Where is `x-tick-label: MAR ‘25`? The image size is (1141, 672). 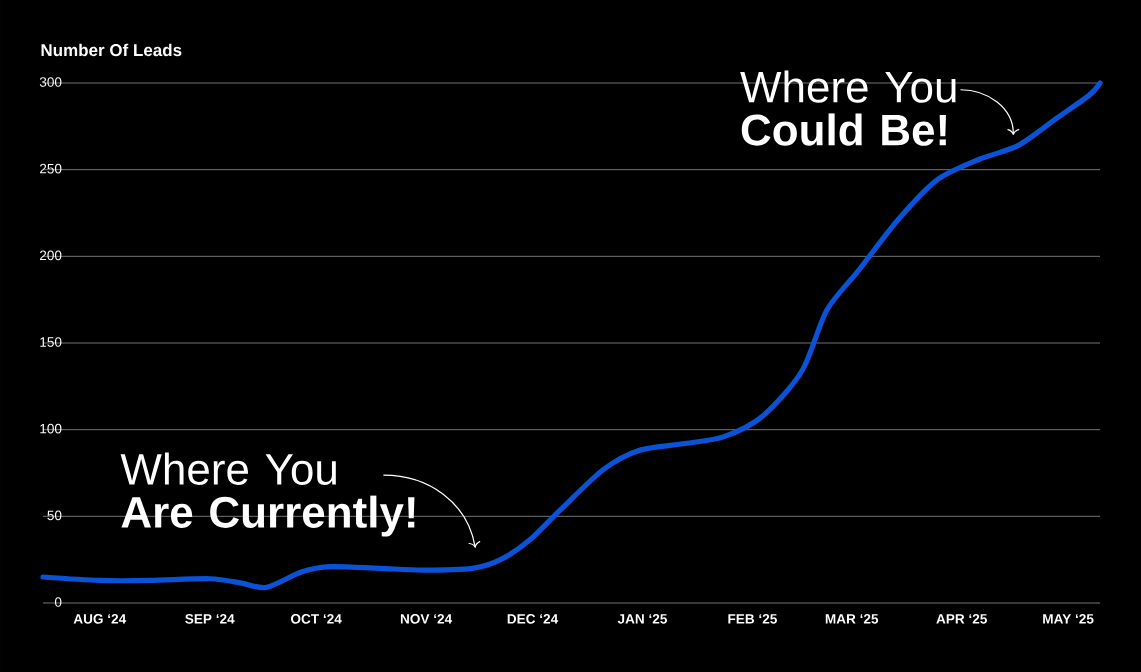
x-tick-label: MAR ‘25 is located at coordinates (852, 619).